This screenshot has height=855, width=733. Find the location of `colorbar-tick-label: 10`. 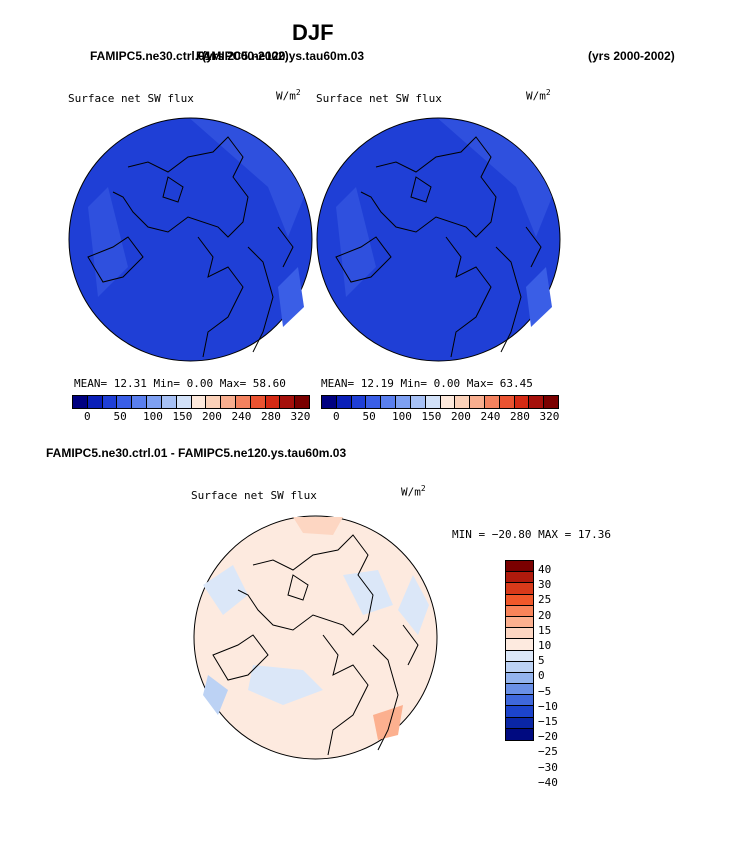

colorbar-tick-label: 10 is located at coordinates (548, 643).